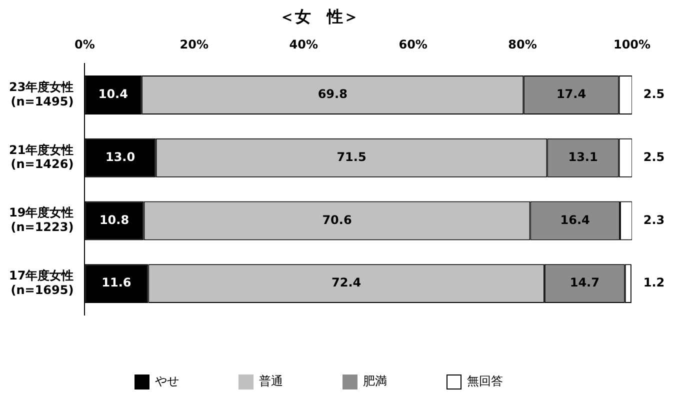 The width and height of the screenshot is (682, 405). I want to click on data-label: 1.2, so click(654, 283).